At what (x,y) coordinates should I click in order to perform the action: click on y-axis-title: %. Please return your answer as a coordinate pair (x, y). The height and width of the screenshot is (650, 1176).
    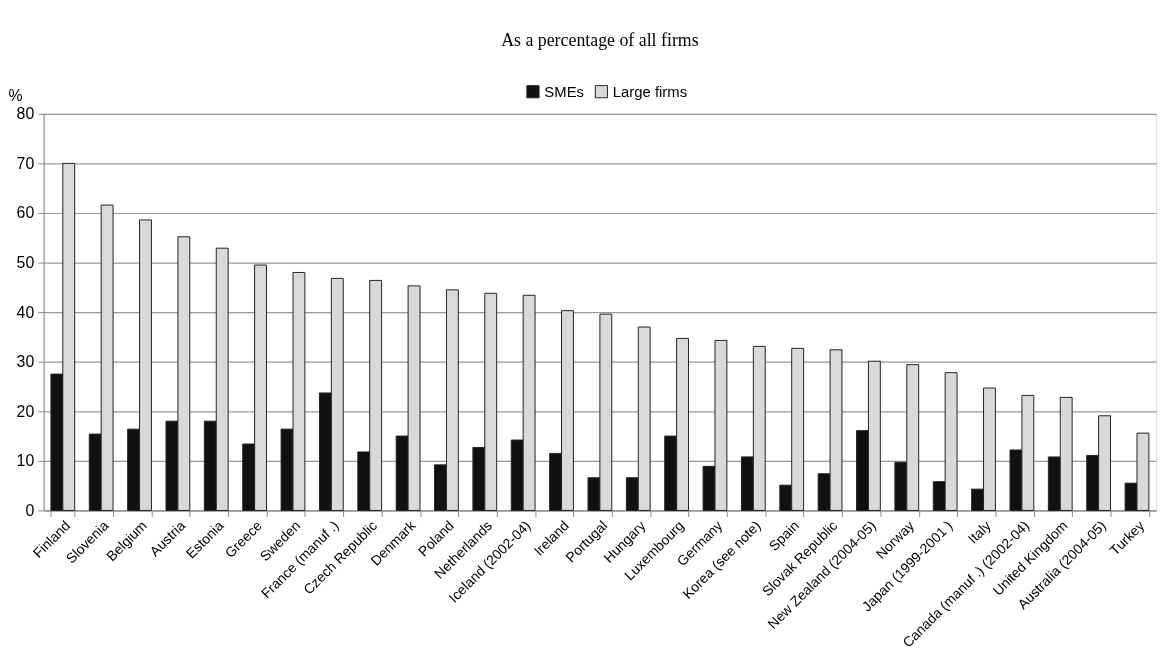
    Looking at the image, I should click on (15, 96).